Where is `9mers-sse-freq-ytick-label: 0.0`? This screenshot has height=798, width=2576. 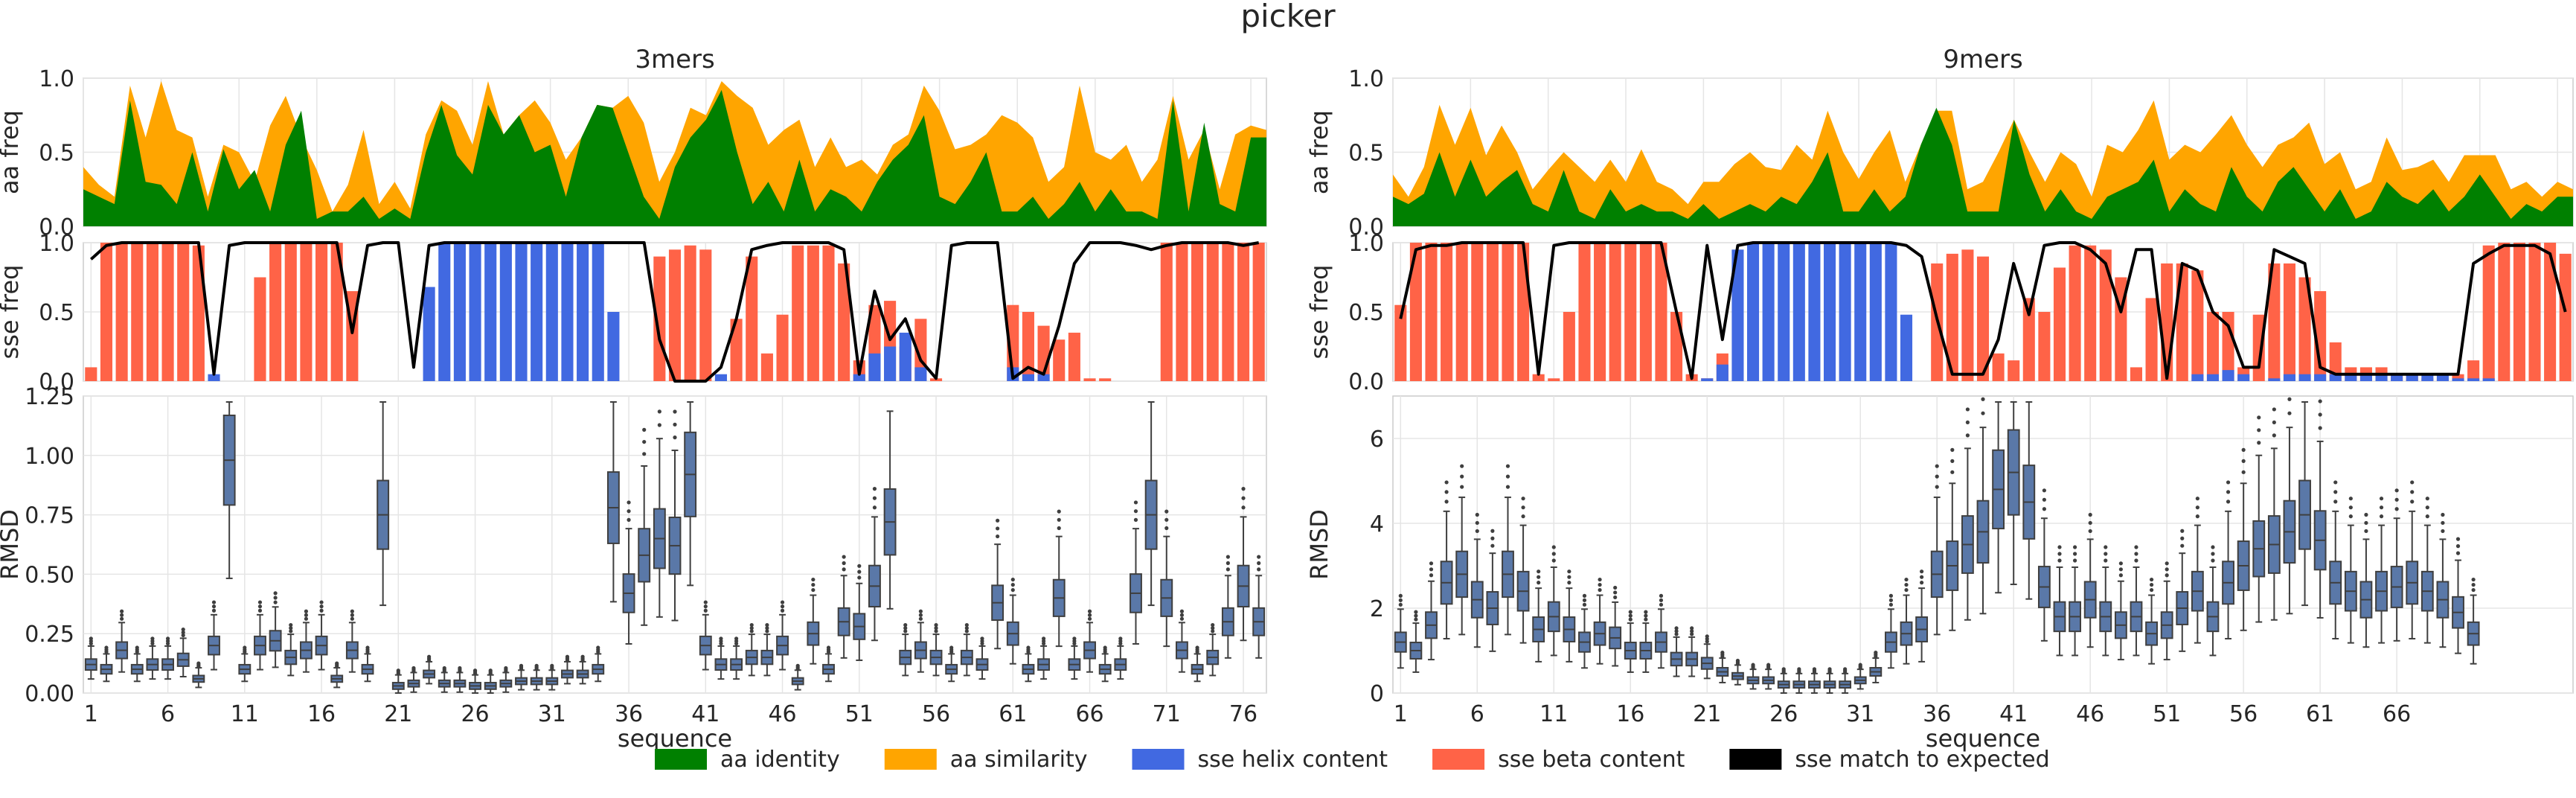
9mers-sse-freq-ytick-label: 0.0 is located at coordinates (1366, 382).